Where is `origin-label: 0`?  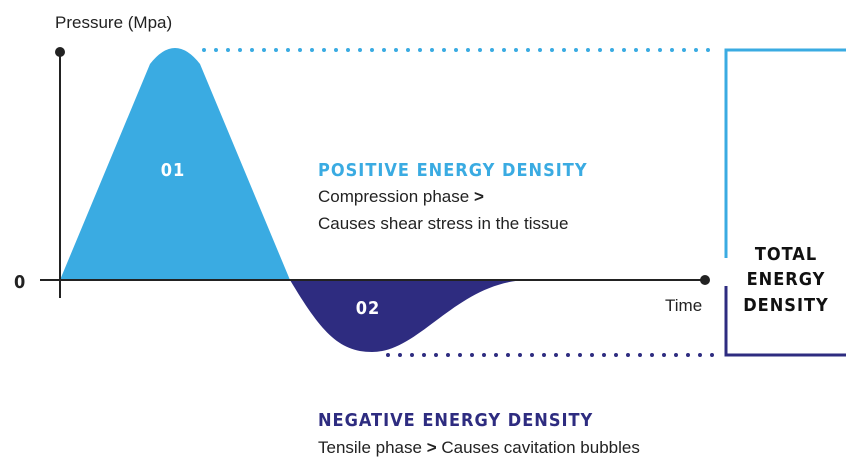 origin-label: 0 is located at coordinates (20, 282).